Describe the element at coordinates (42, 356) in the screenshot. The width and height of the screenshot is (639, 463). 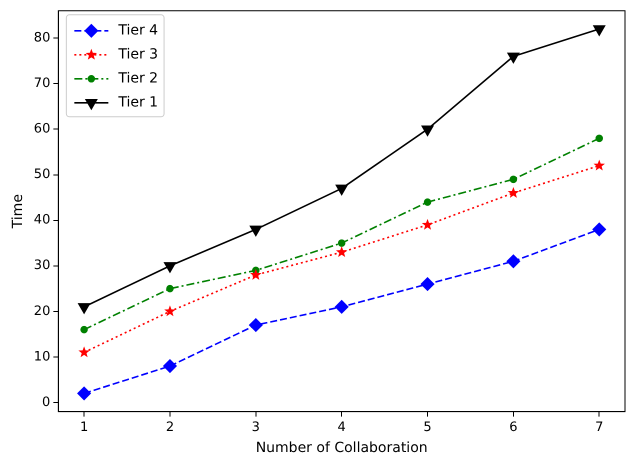
I see `y-tick-label: 10` at that location.